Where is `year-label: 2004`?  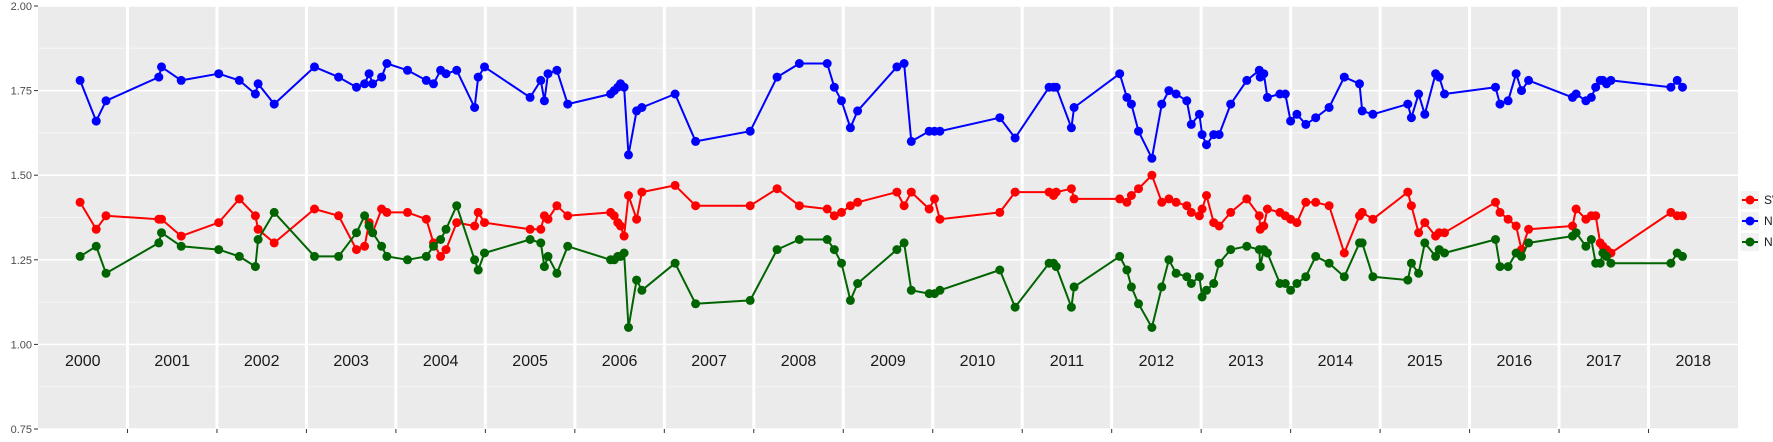 year-label: 2004 is located at coordinates (441, 361).